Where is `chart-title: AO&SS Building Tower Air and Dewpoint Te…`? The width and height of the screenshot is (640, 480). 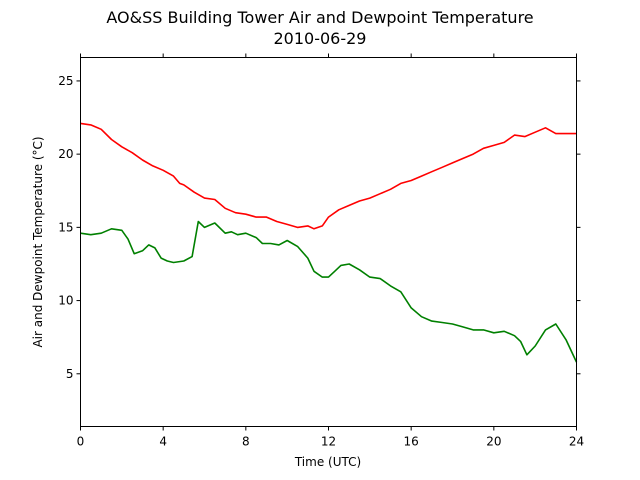 chart-title: AO&SS Building Tower Air and Dewpoint Te… is located at coordinates (320, 17).